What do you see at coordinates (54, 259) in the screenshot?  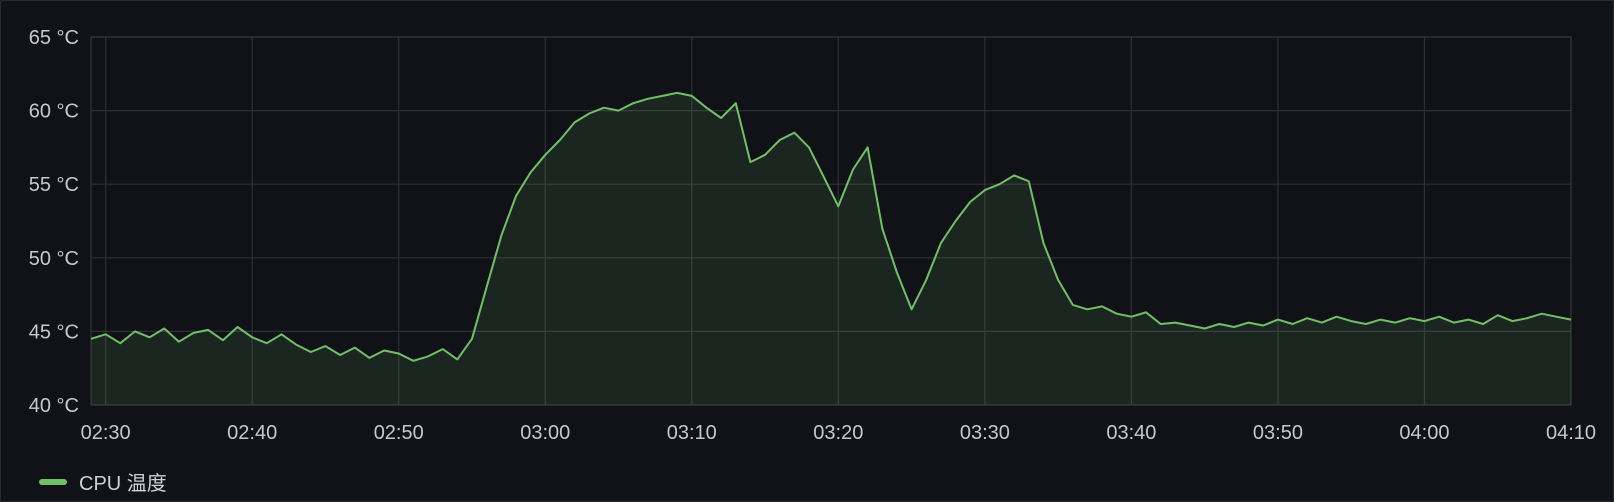 I see `y-tick-label: 50 °C` at bounding box center [54, 259].